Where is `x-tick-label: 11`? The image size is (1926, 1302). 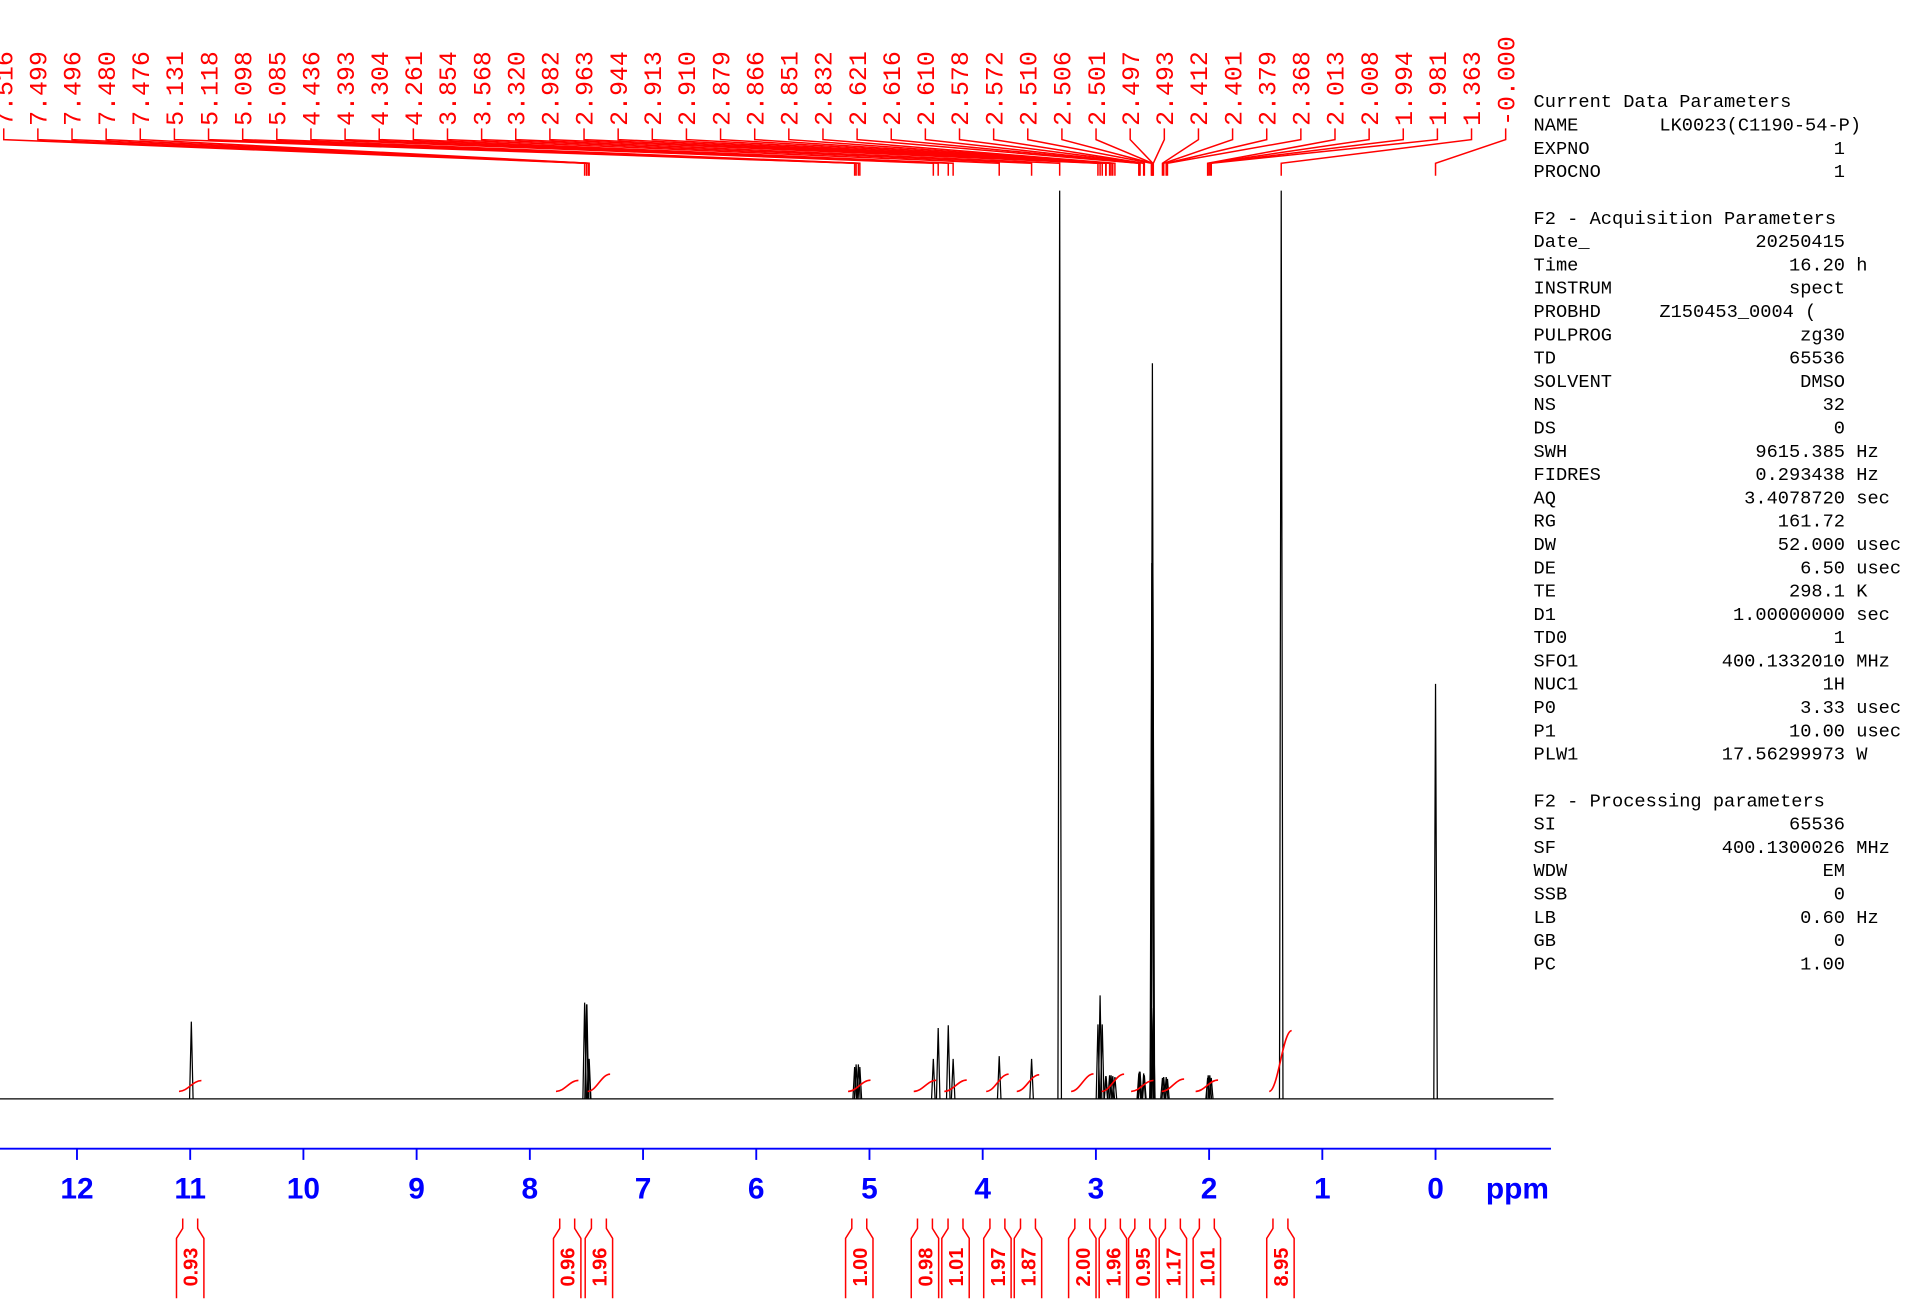
x-tick-label: 11 is located at coordinates (190, 1189).